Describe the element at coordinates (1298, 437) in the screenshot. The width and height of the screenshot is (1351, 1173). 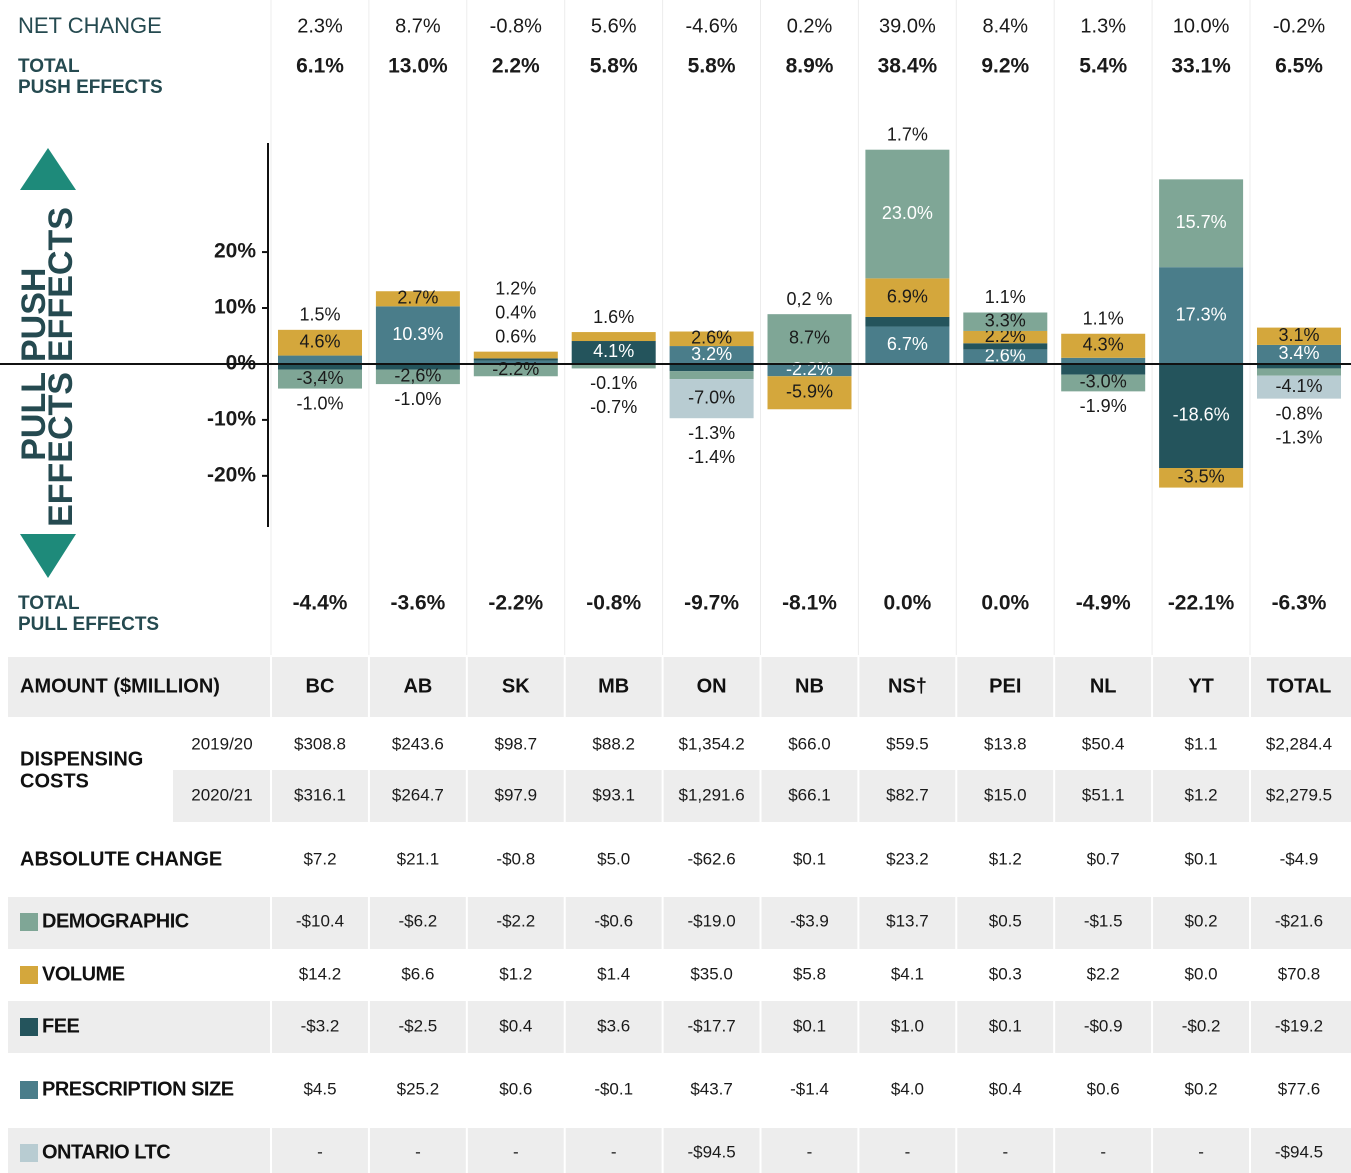
I see `value-label: -1.3%` at that location.